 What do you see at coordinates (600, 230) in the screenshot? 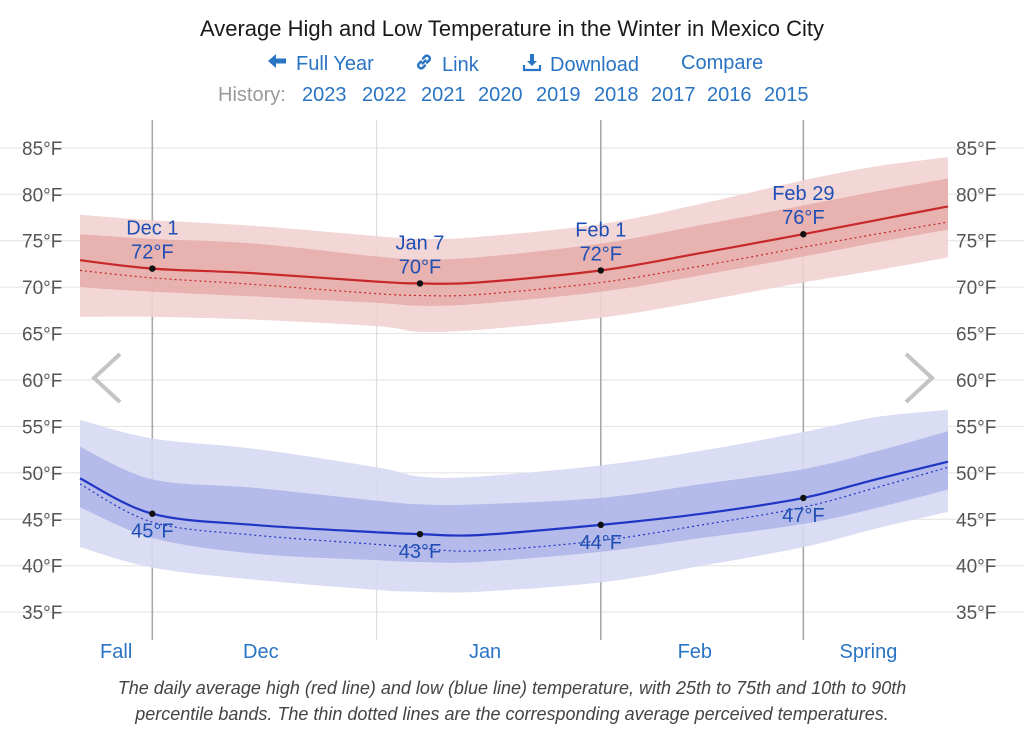
I see `annotation-date-label: Feb 1` at bounding box center [600, 230].